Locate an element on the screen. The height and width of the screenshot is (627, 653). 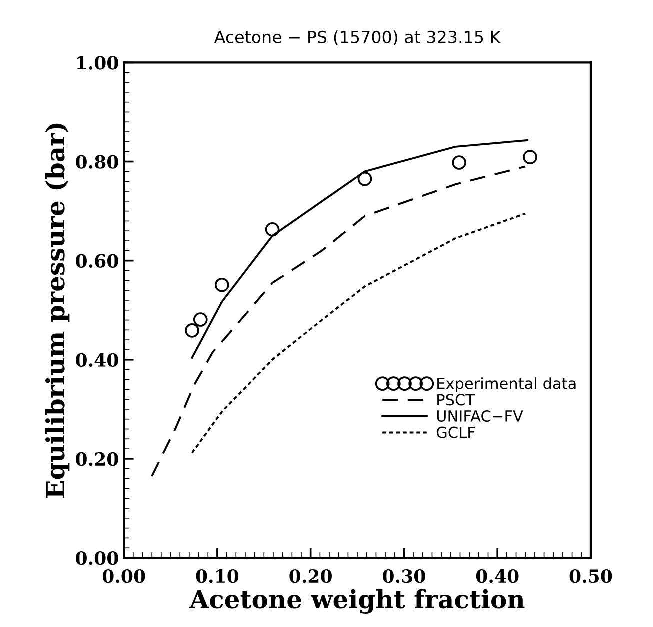
x-tick-label: 0.00 is located at coordinates (124, 576).